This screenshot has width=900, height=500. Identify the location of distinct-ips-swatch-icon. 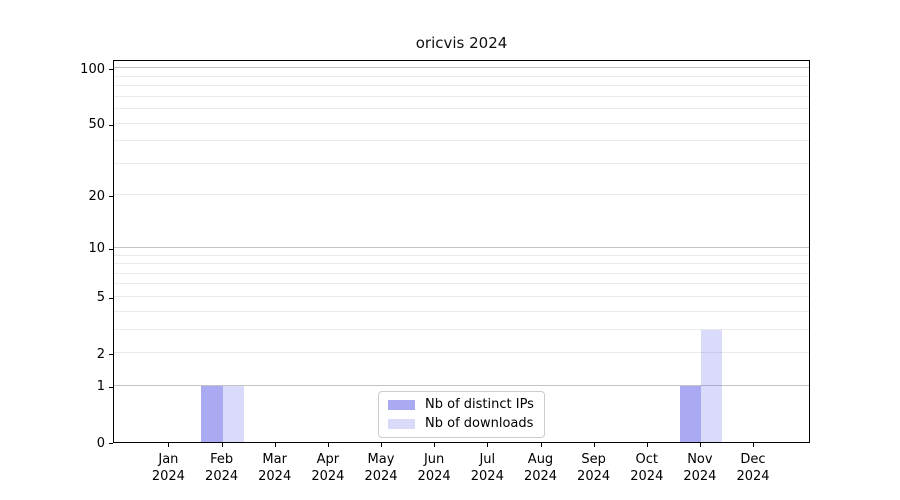
(401, 404).